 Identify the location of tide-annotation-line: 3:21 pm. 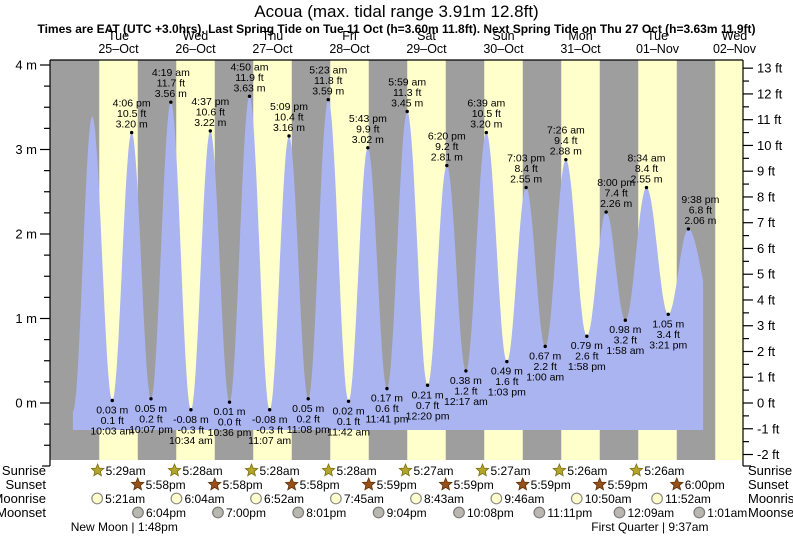
(668, 345).